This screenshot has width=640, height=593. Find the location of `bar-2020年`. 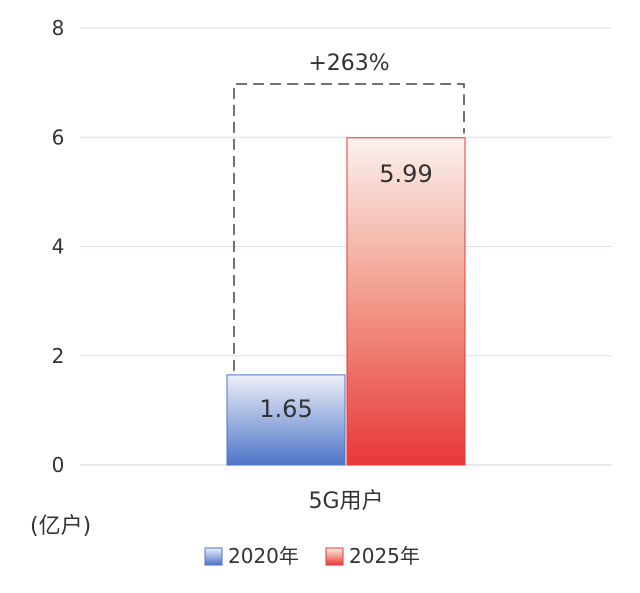

bar-2020年 is located at coordinates (286, 420).